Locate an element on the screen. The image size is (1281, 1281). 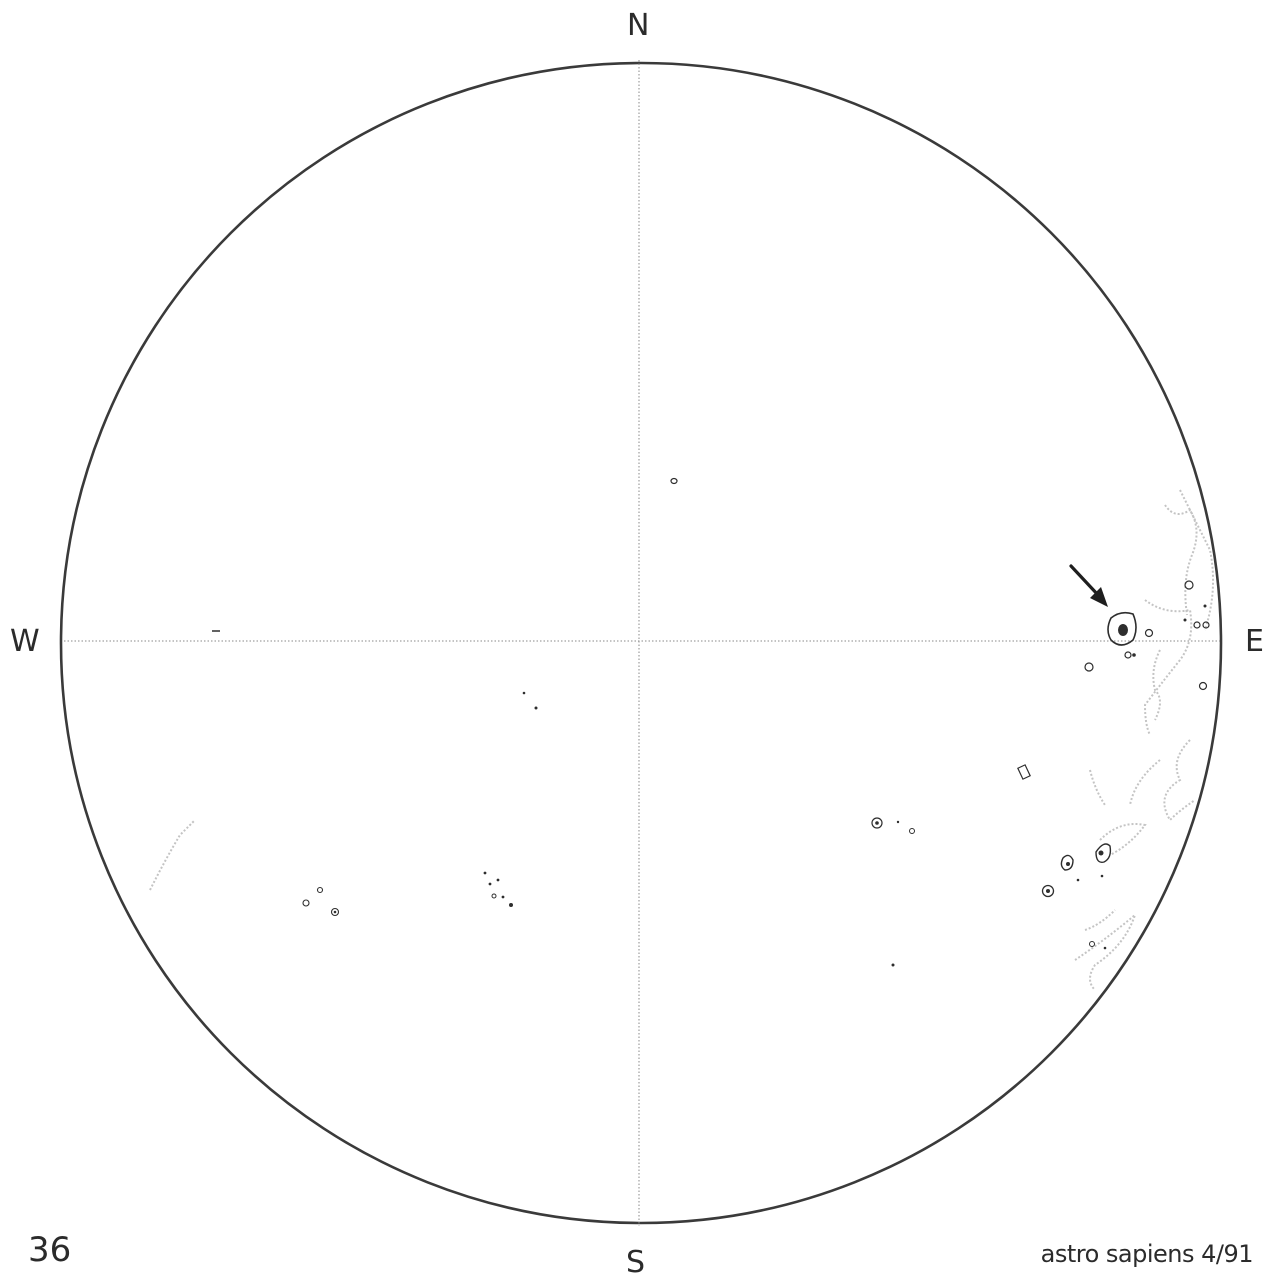
sunspot-main-umbra is located at coordinates (1123, 630).